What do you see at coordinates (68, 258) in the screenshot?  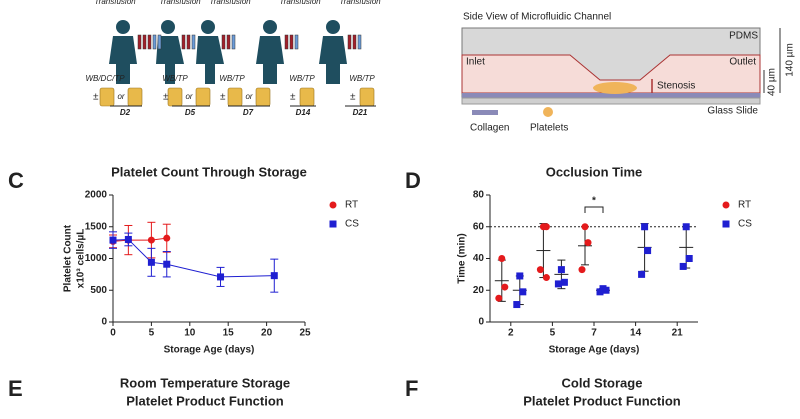 I see `y-axis-label: Platelet Count` at bounding box center [68, 258].